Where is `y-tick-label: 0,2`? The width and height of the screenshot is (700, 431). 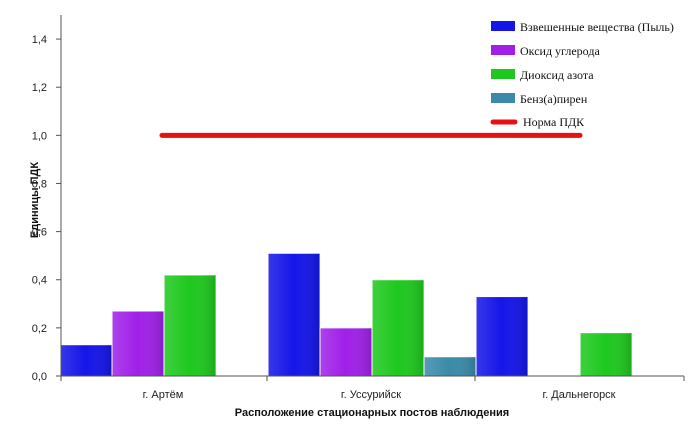
y-tick-label: 0,2 is located at coordinates (39, 329).